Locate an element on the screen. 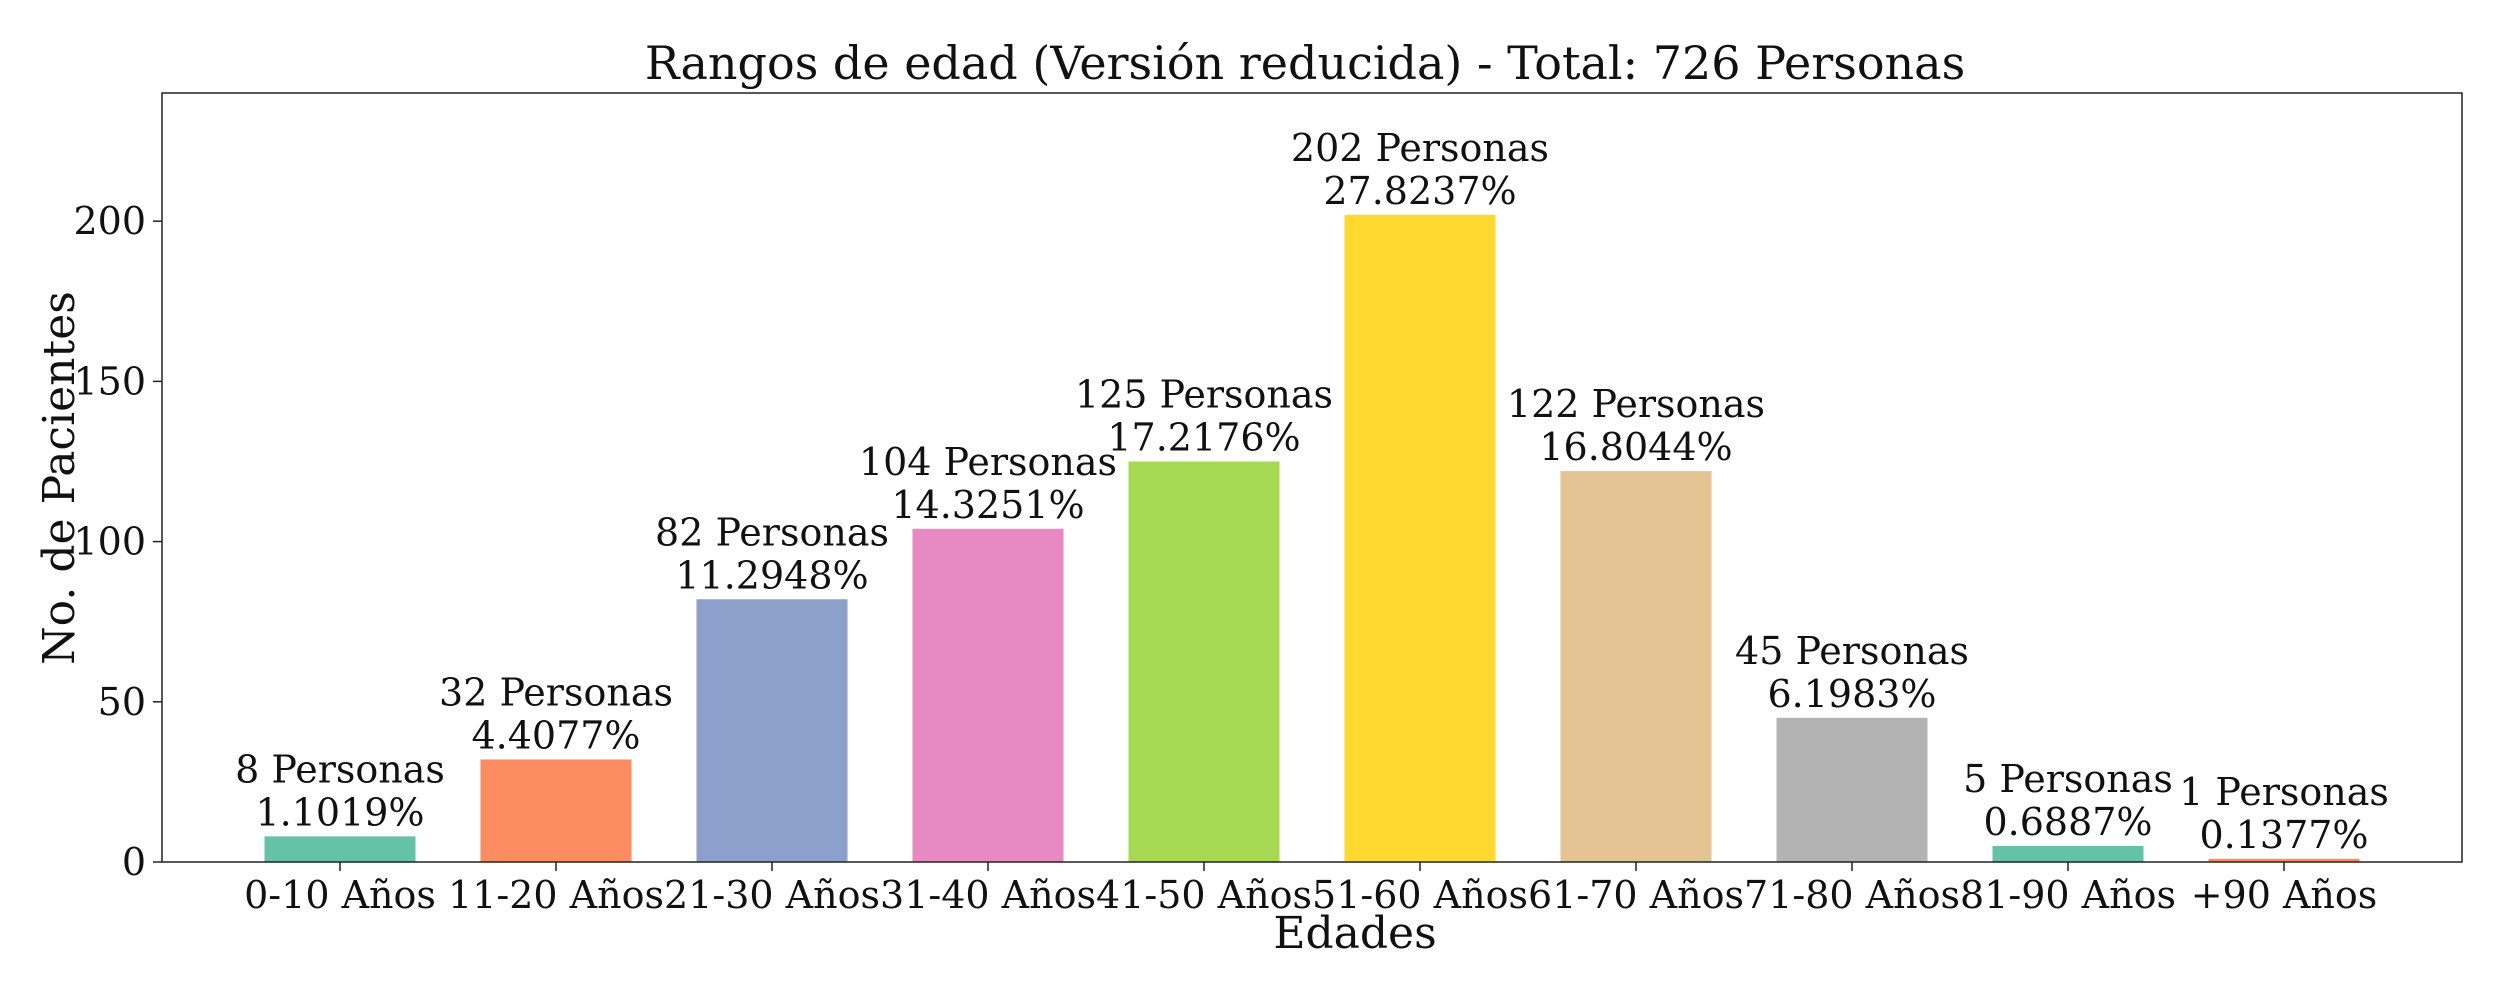 Image resolution: width=2500 pixels, height=1000 pixels. bar-count-label: 45 Personas is located at coordinates (1852, 651).